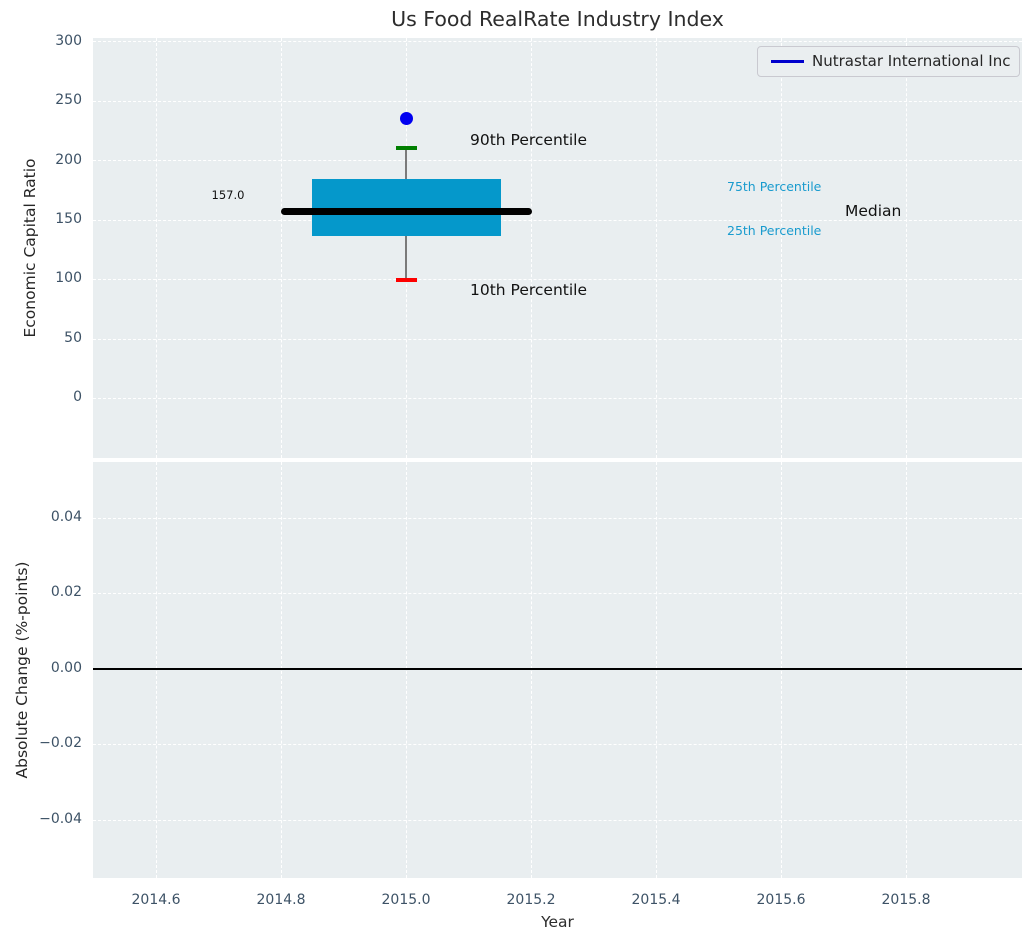 This screenshot has height=942, width=1034. I want to click on p10-cap, so click(406, 280).